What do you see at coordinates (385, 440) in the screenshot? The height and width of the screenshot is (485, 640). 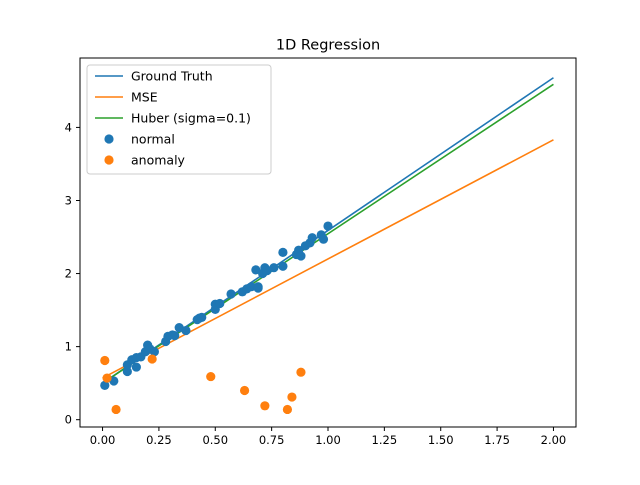 I see `x-tick-label: 1.25` at bounding box center [385, 440].